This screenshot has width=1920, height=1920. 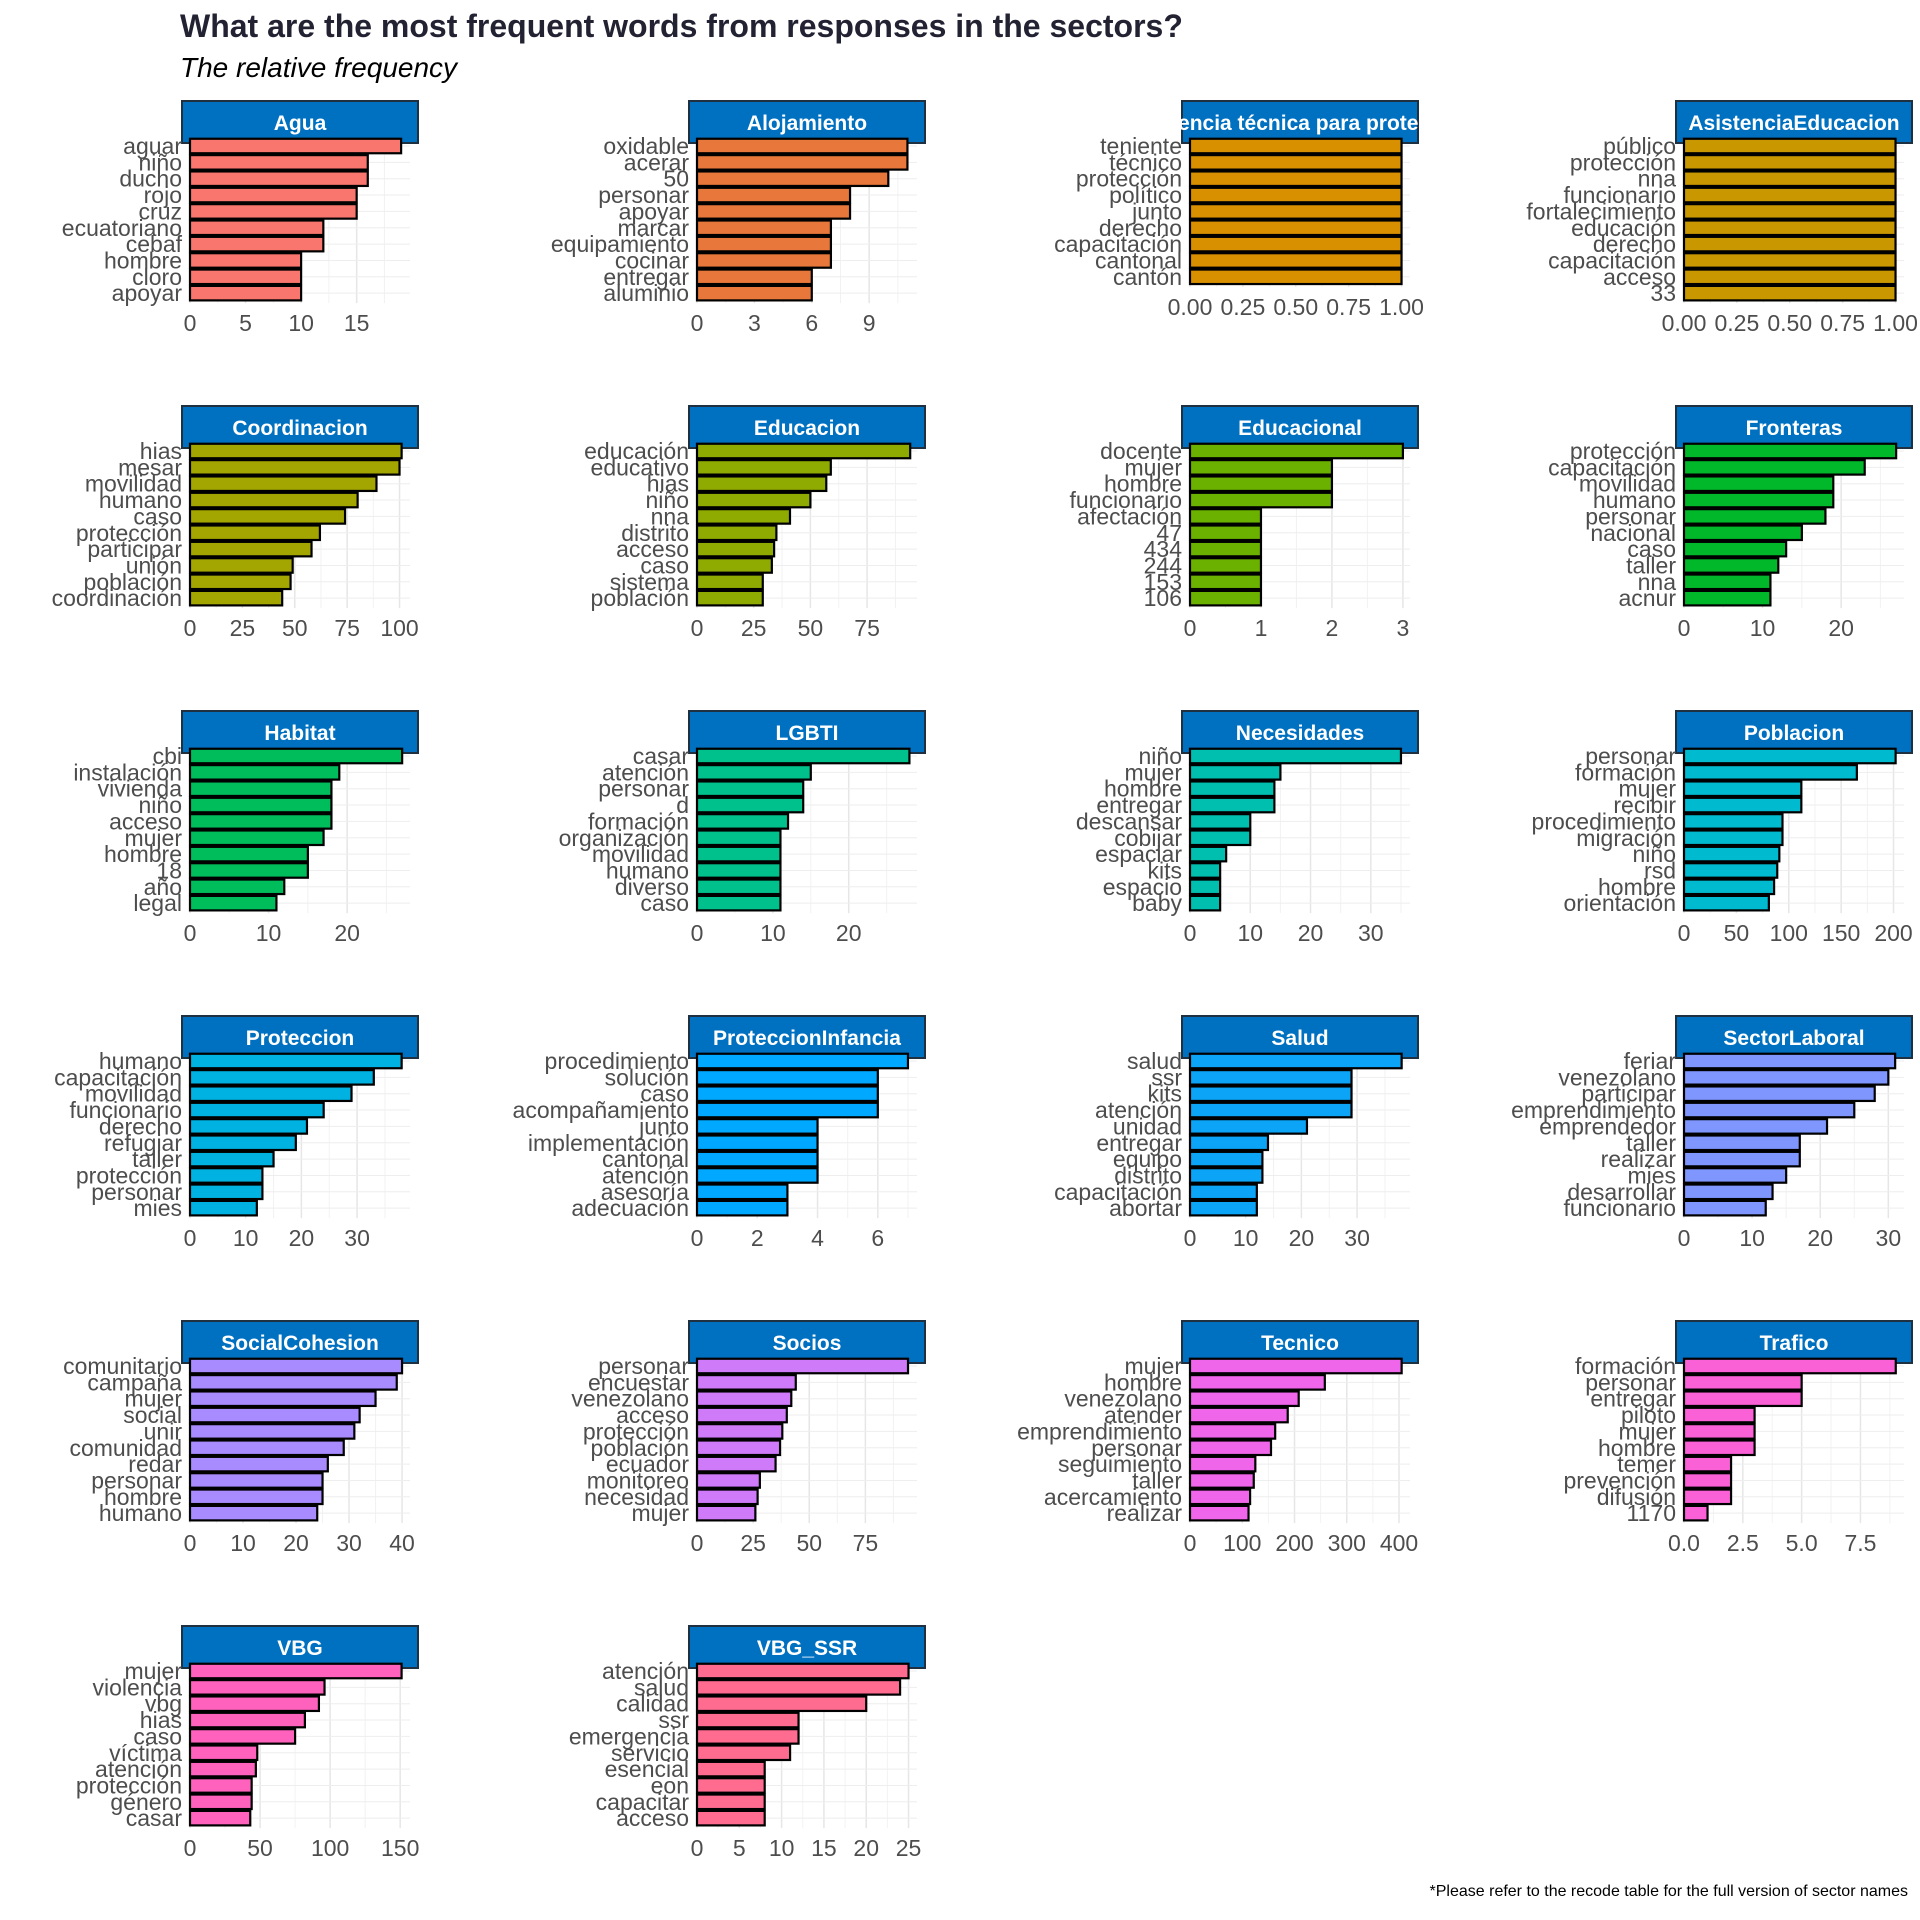 I want to click on category-label: nna, so click(x=670, y=516).